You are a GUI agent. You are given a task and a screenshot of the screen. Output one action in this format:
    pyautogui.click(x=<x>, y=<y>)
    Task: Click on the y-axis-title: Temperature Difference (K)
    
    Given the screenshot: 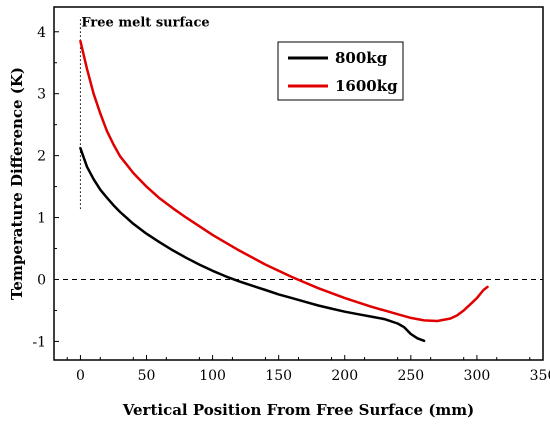 What is the action you would take?
    pyautogui.click(x=17, y=183)
    